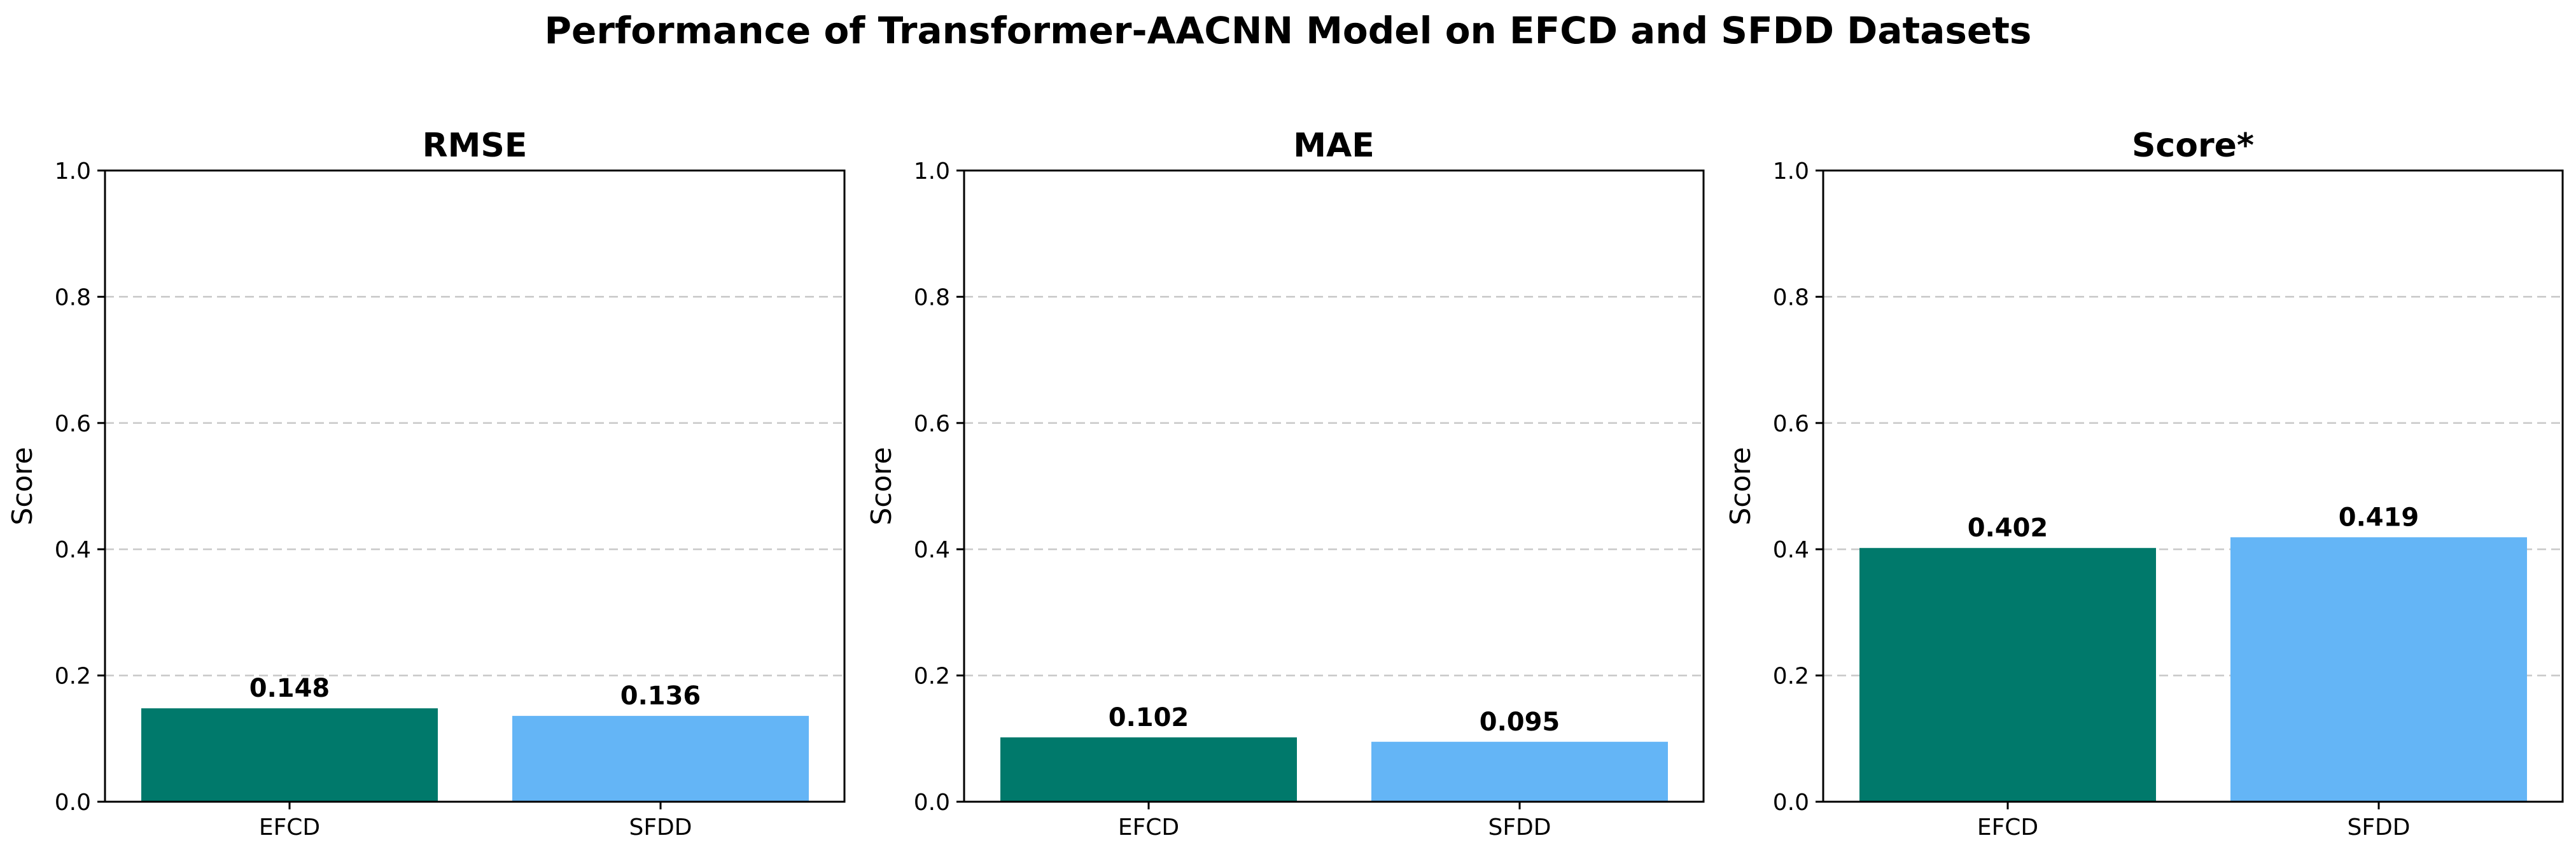 The height and width of the screenshot is (852, 2576). Describe the element at coordinates (2008, 528) in the screenshot. I see `data-label: 0.402` at that location.